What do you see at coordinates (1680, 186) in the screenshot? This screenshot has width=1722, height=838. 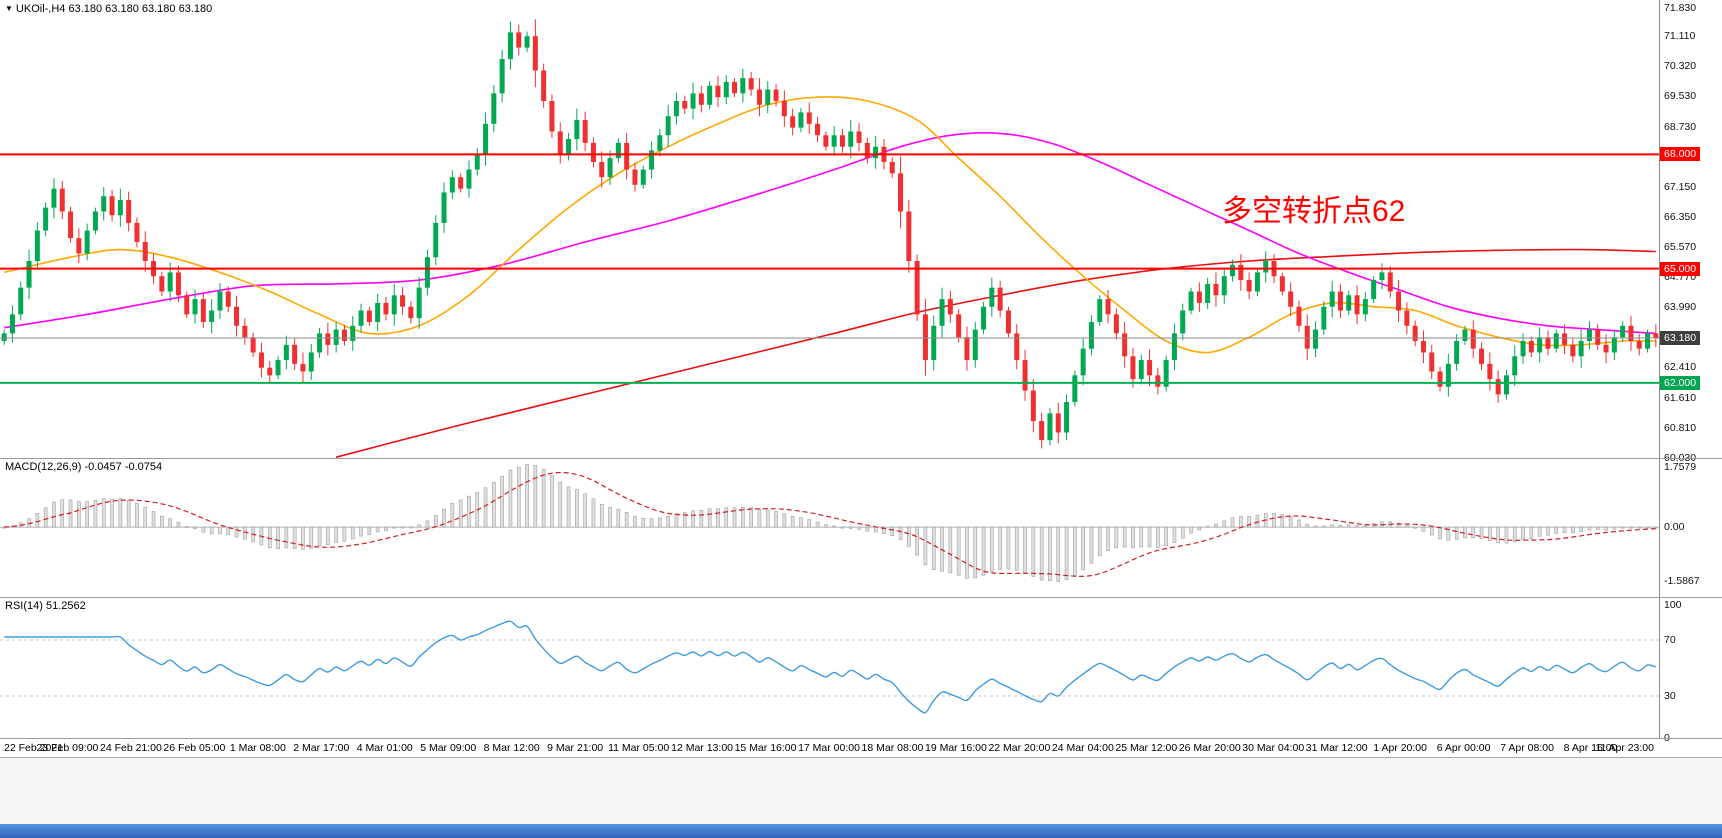 I see `axis-label: 67.150` at bounding box center [1680, 186].